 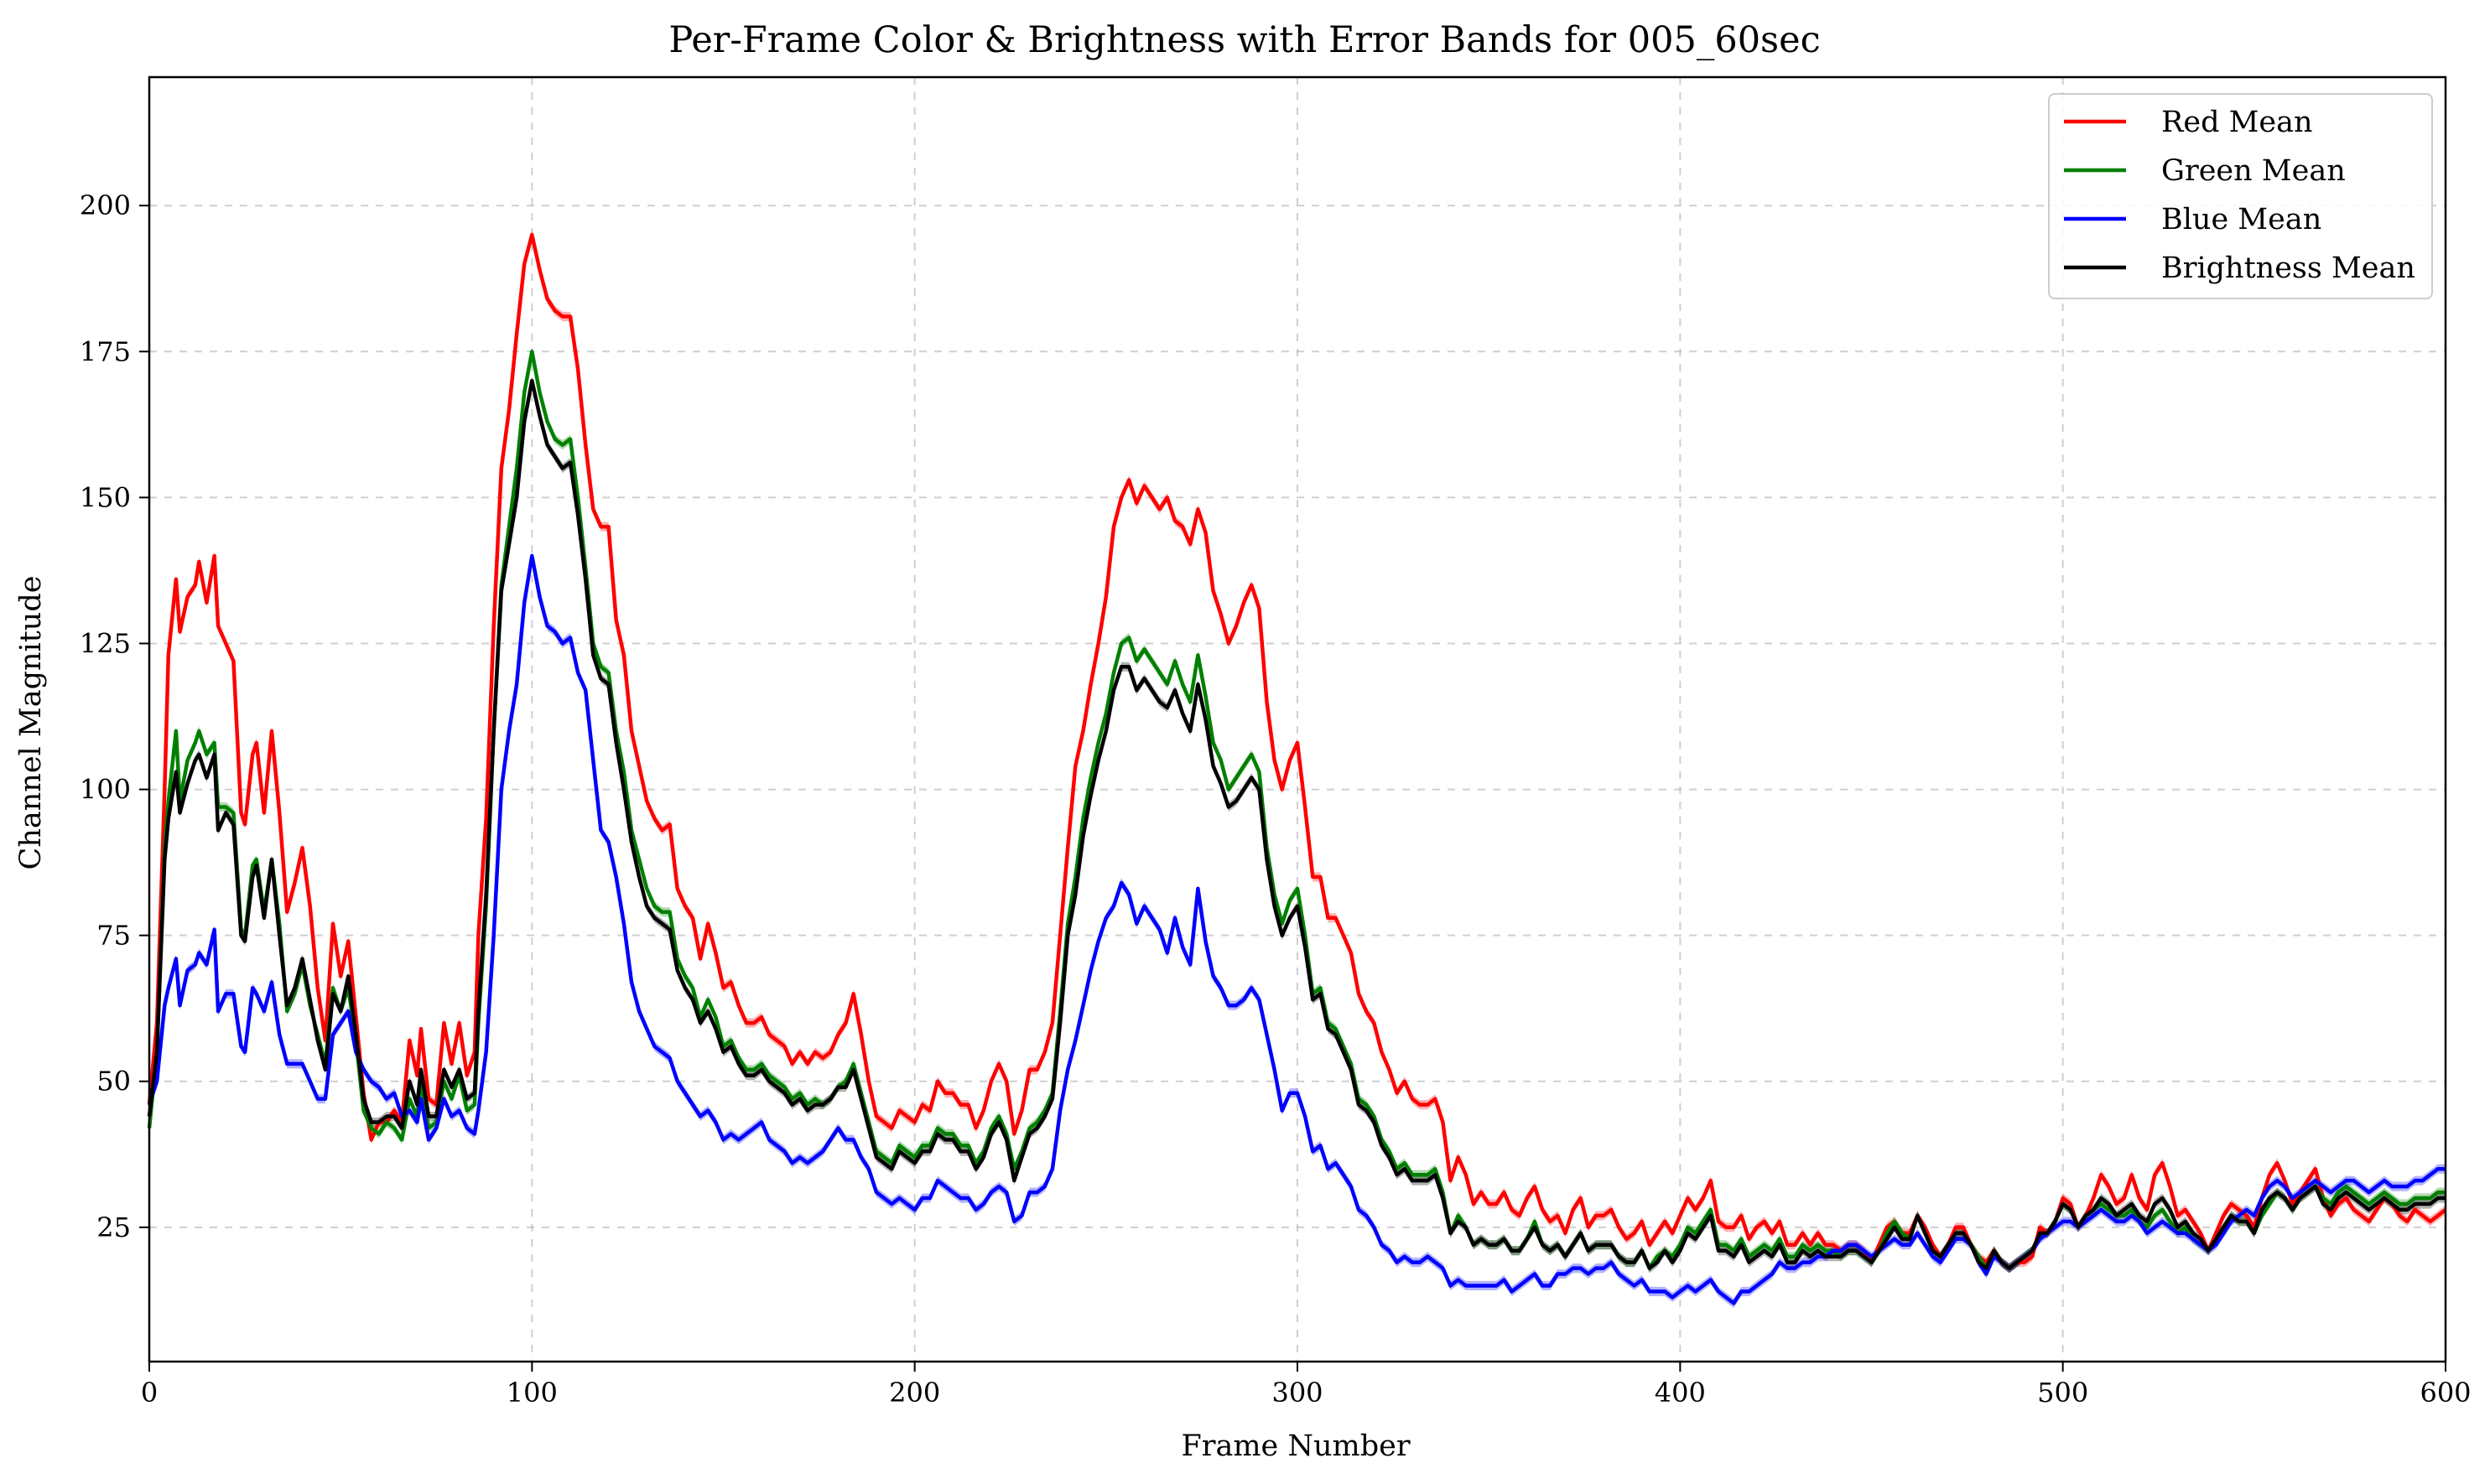 I want to click on legend-label: Red Mean, so click(x=2237, y=122).